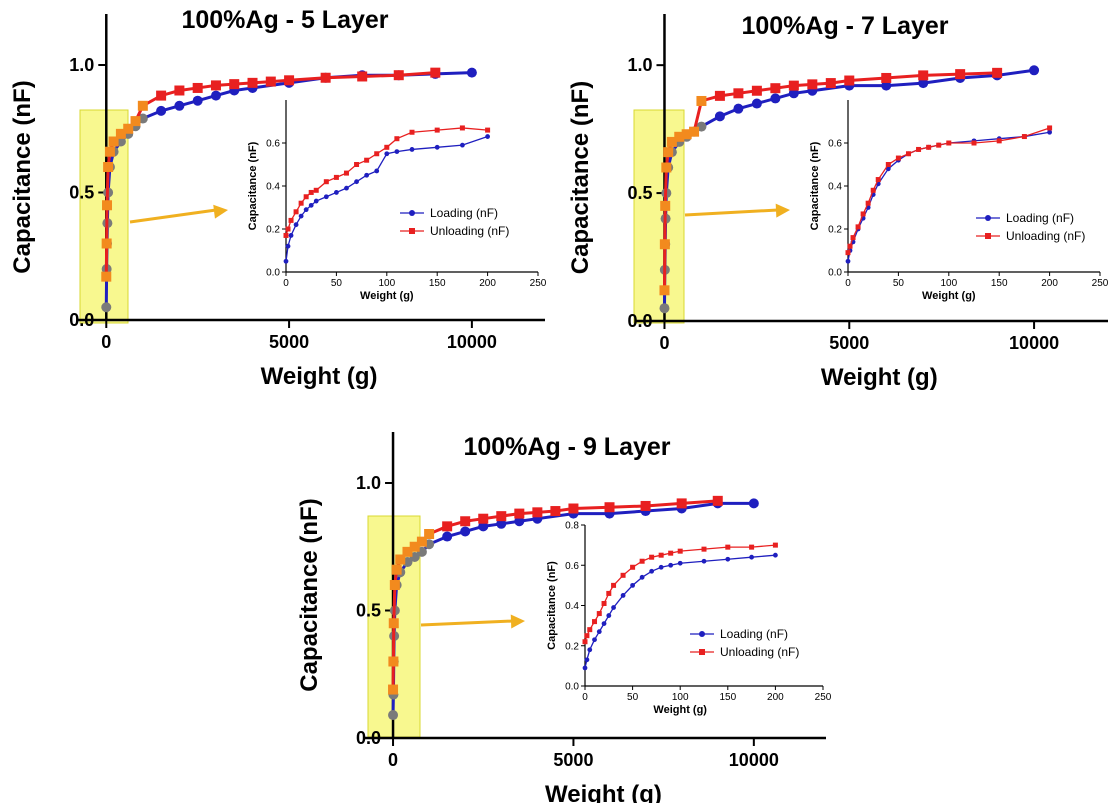  Describe the element at coordinates (309, 594) in the screenshot. I see `chart-3-y-axis-title: Capacitance (nF)` at that location.